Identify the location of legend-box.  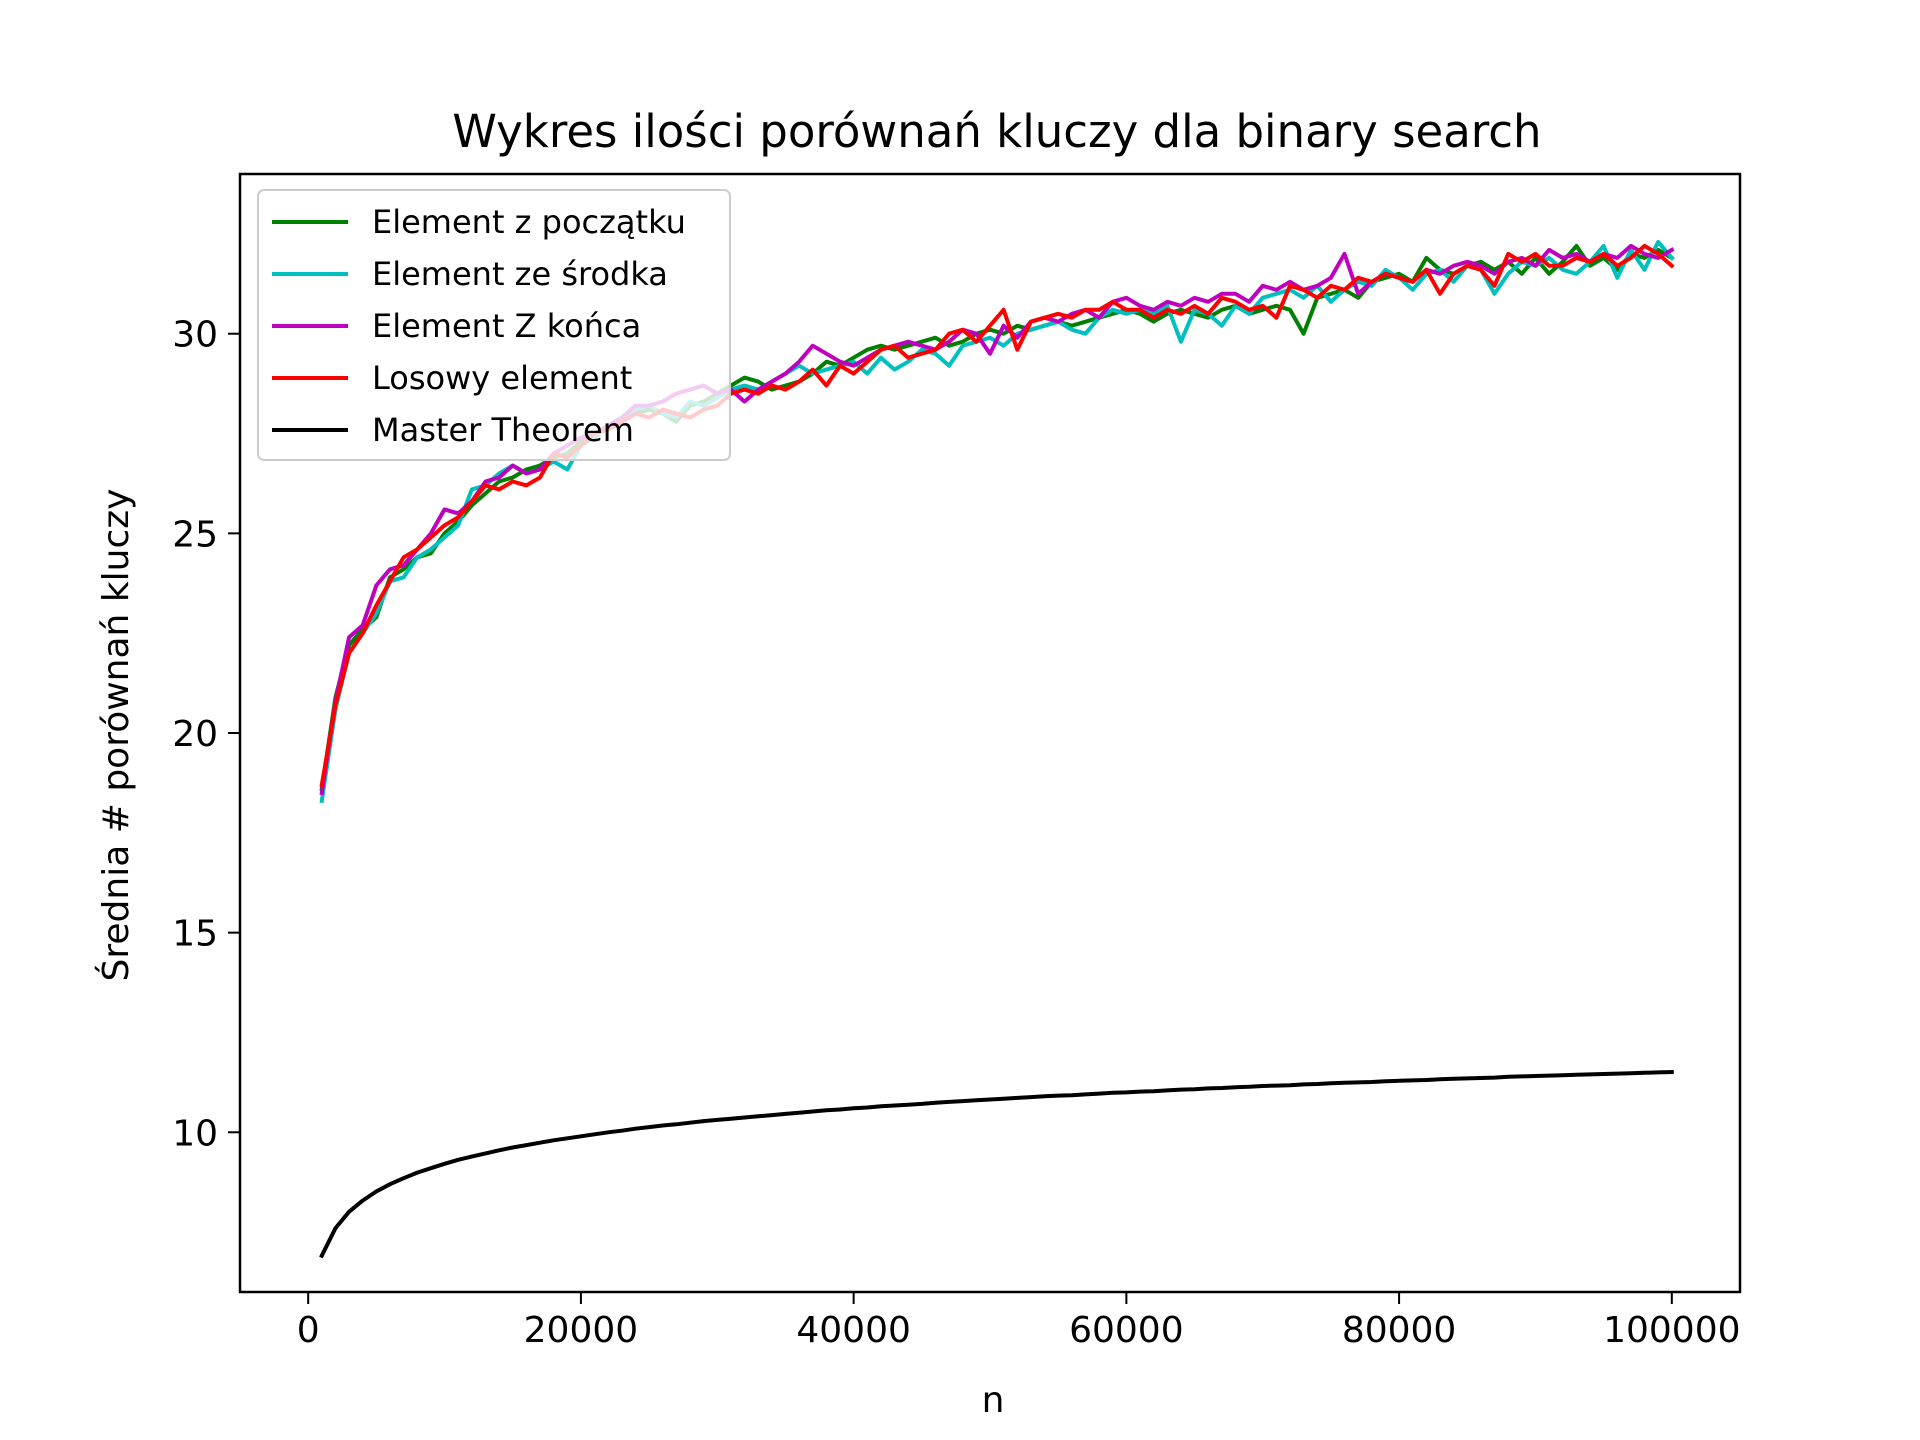
(494, 325).